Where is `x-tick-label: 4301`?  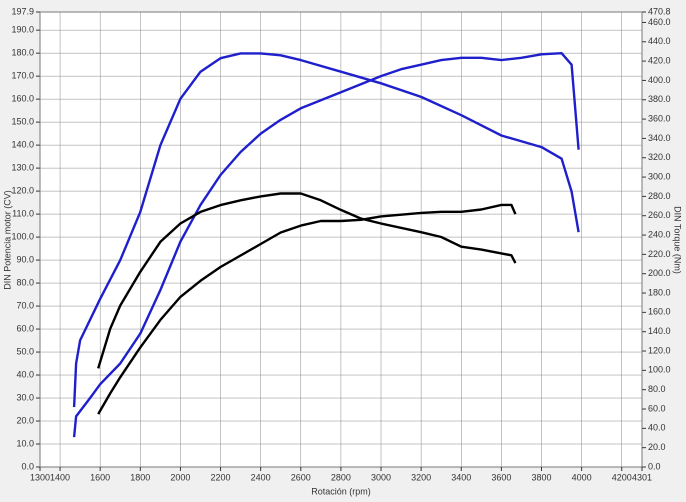
x-tick-label: 4301 is located at coordinates (642, 477).